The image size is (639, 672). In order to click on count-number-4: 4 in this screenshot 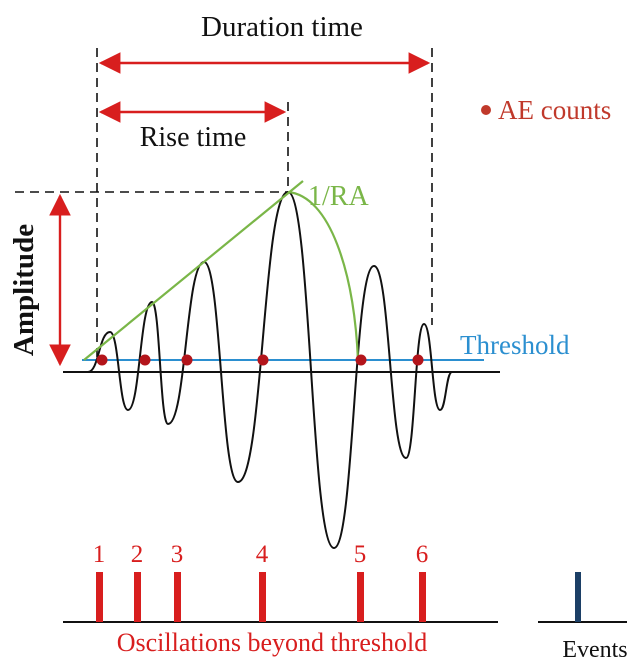, I will do `click(262, 554)`.